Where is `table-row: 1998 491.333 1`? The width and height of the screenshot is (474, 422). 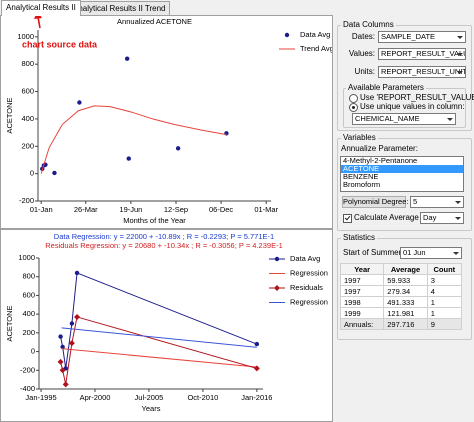 table-row: 1998 491.333 1 is located at coordinates (401, 302).